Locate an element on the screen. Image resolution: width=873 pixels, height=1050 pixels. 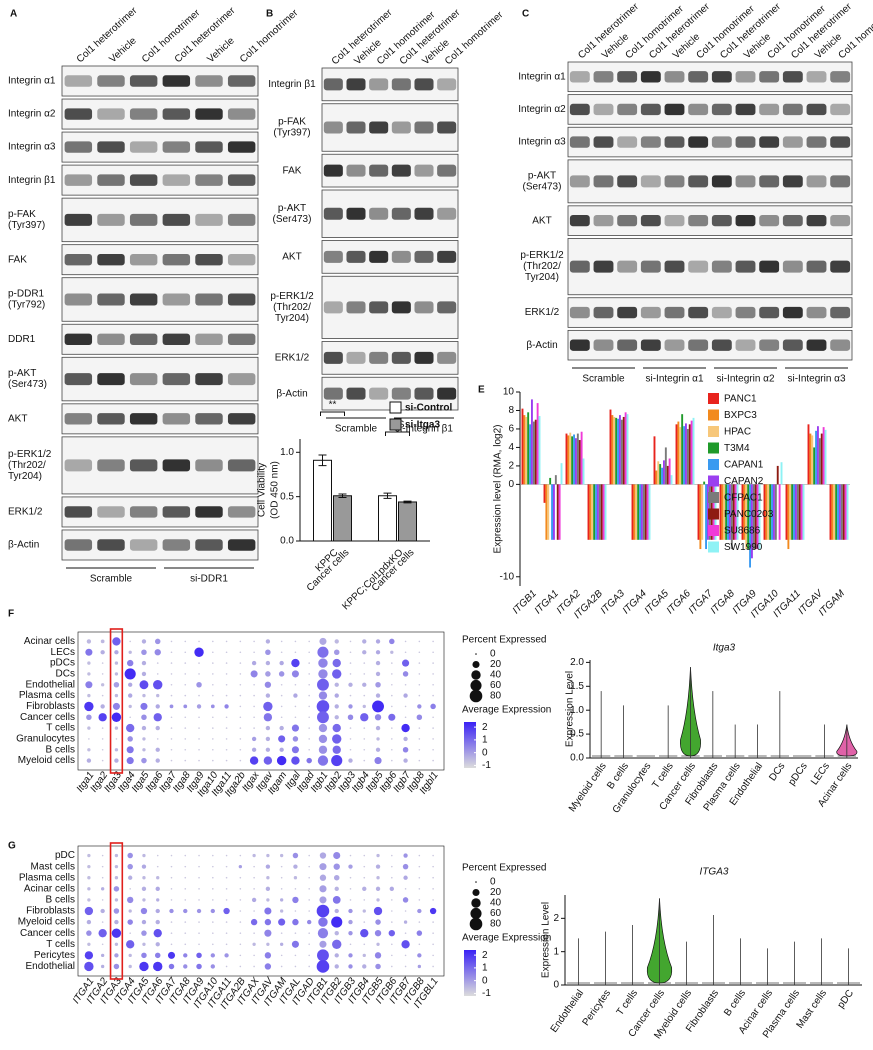
row-label: AKT is located at coordinates (541, 220).